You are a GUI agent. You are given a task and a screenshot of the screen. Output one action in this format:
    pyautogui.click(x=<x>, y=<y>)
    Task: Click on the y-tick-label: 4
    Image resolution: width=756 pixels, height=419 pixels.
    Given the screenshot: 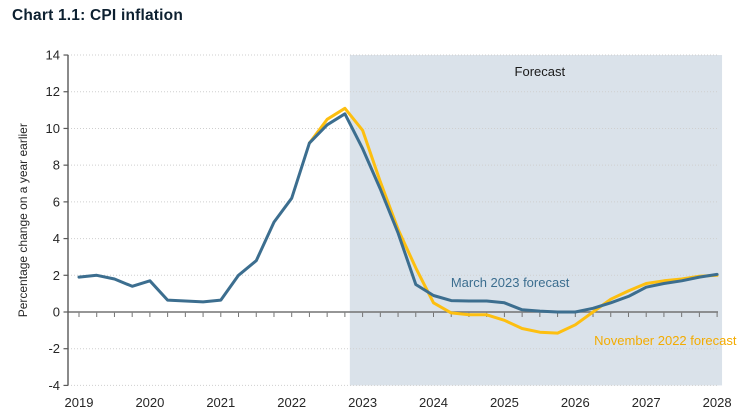 What is the action you would take?
    pyautogui.click(x=56, y=238)
    